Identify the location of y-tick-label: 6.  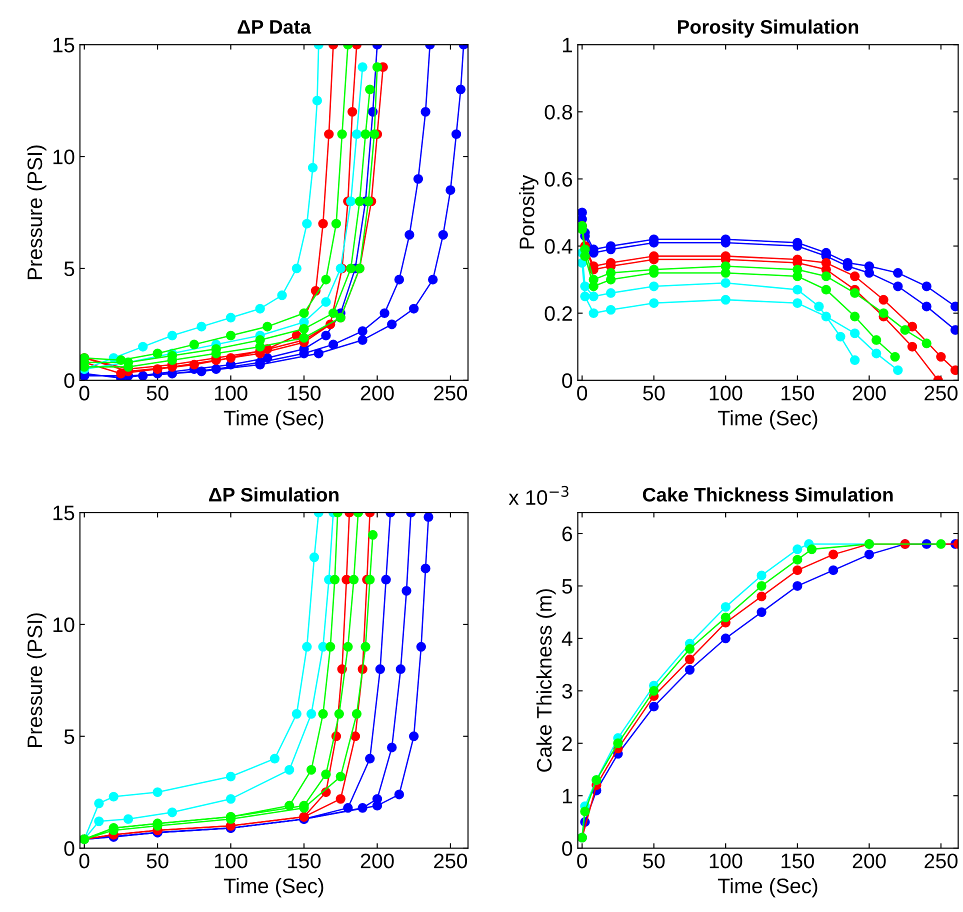
(567, 534).